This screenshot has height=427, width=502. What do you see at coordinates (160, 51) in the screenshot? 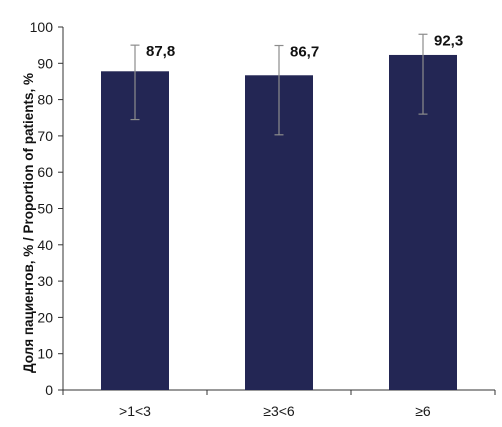
I see `data-label: 87,8` at bounding box center [160, 51].